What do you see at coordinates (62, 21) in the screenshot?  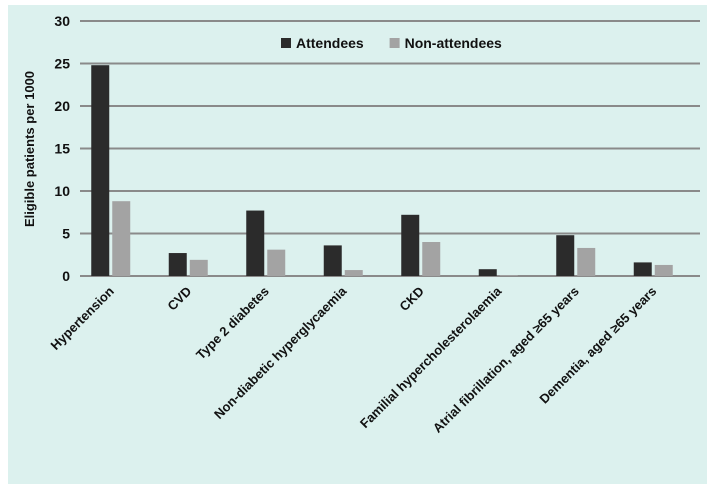 I see `y-tick-label: 30` at bounding box center [62, 21].